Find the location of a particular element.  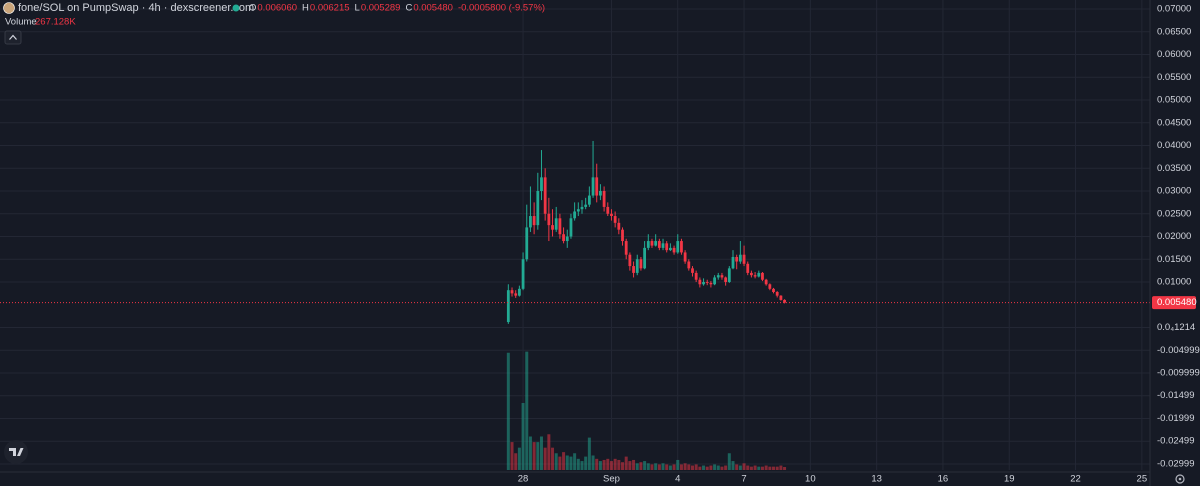

settings-icon is located at coordinates (1180, 479).